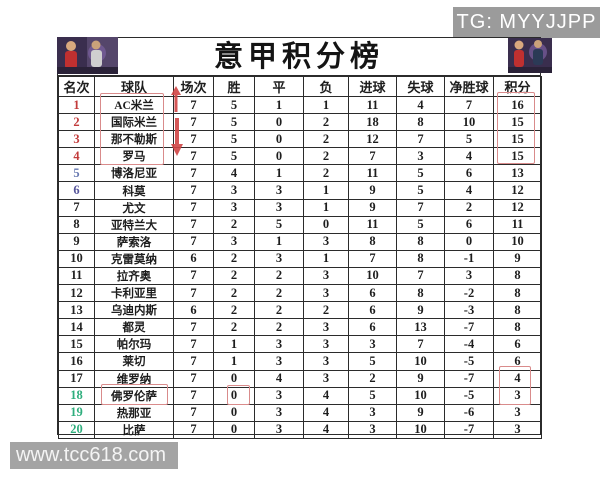 This screenshot has width=600, height=480. What do you see at coordinates (134, 412) in the screenshot?
I see `team-cell: 热那亚` at bounding box center [134, 412].